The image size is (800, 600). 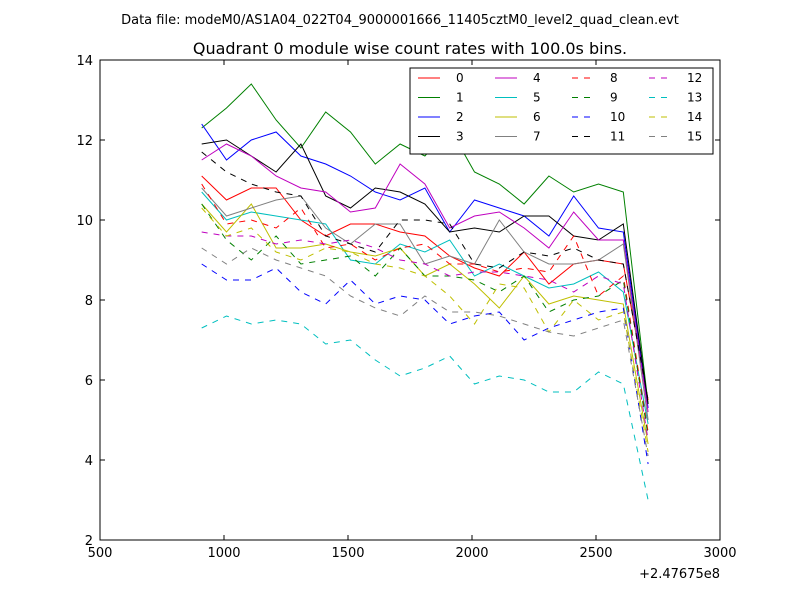 What do you see at coordinates (617, 117) in the screenshot?
I see `legend-label-10: 10` at bounding box center [617, 117].